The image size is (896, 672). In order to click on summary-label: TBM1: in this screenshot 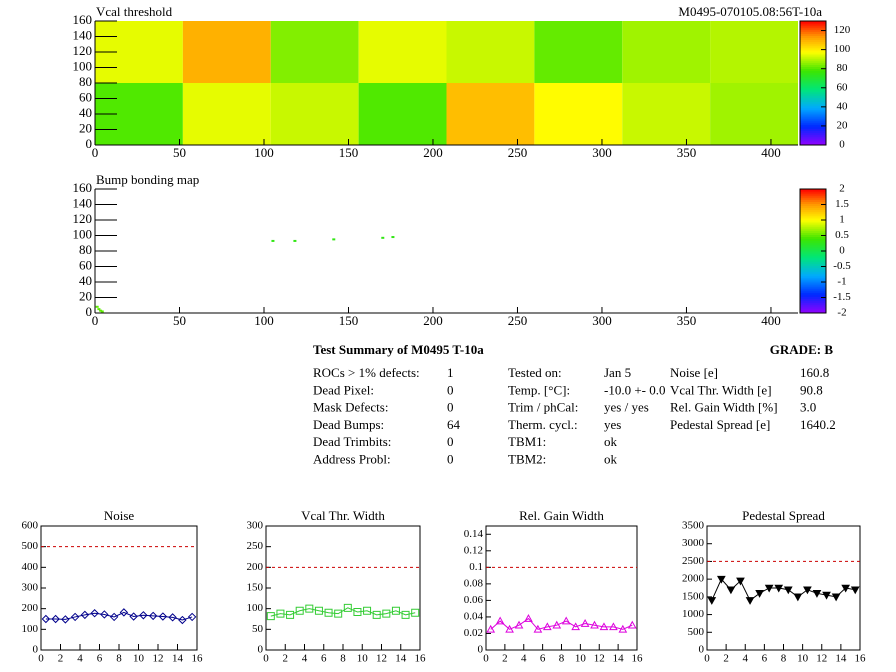, I will do `click(527, 441)`.